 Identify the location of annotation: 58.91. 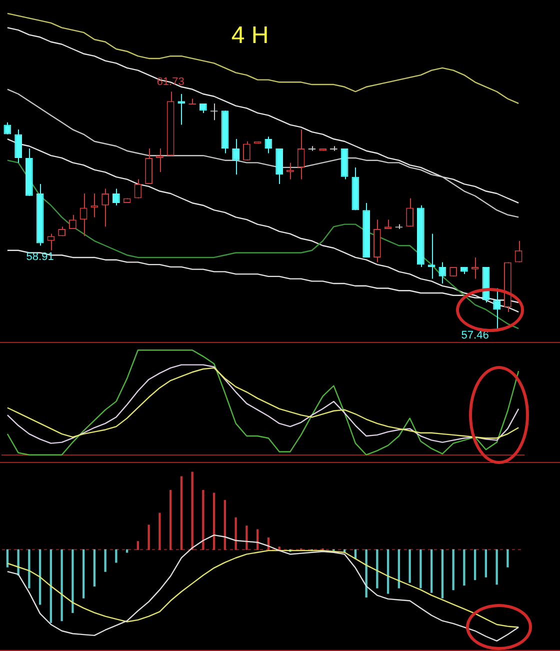
(40, 257).